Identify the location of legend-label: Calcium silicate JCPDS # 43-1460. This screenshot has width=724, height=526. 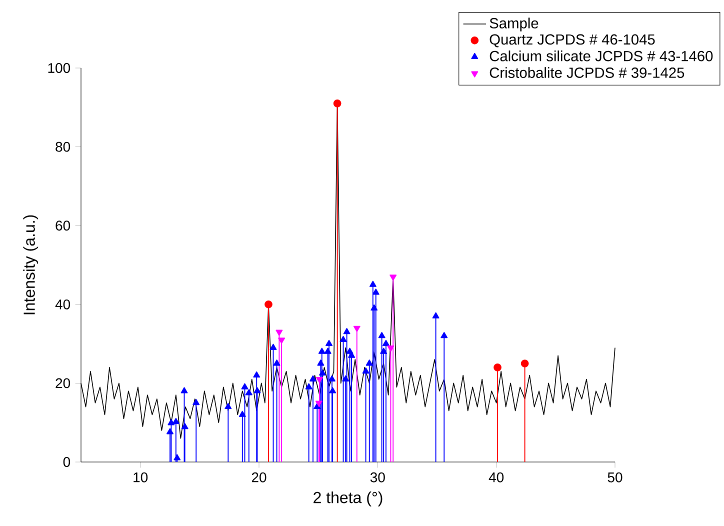
(601, 56).